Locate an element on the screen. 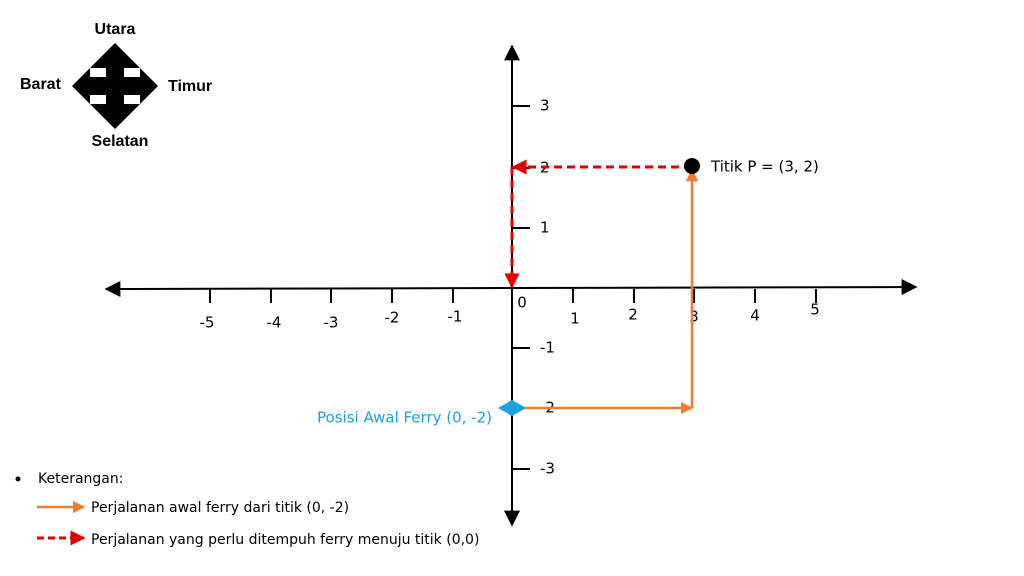 The width and height of the screenshot is (1024, 576). point-p is located at coordinates (692, 166).